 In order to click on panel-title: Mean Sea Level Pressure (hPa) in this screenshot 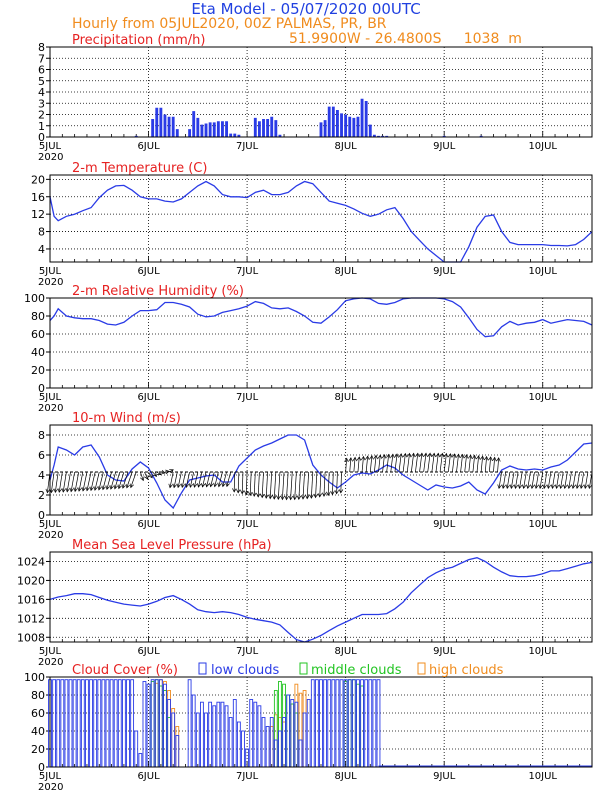, I will do `click(172, 545)`.